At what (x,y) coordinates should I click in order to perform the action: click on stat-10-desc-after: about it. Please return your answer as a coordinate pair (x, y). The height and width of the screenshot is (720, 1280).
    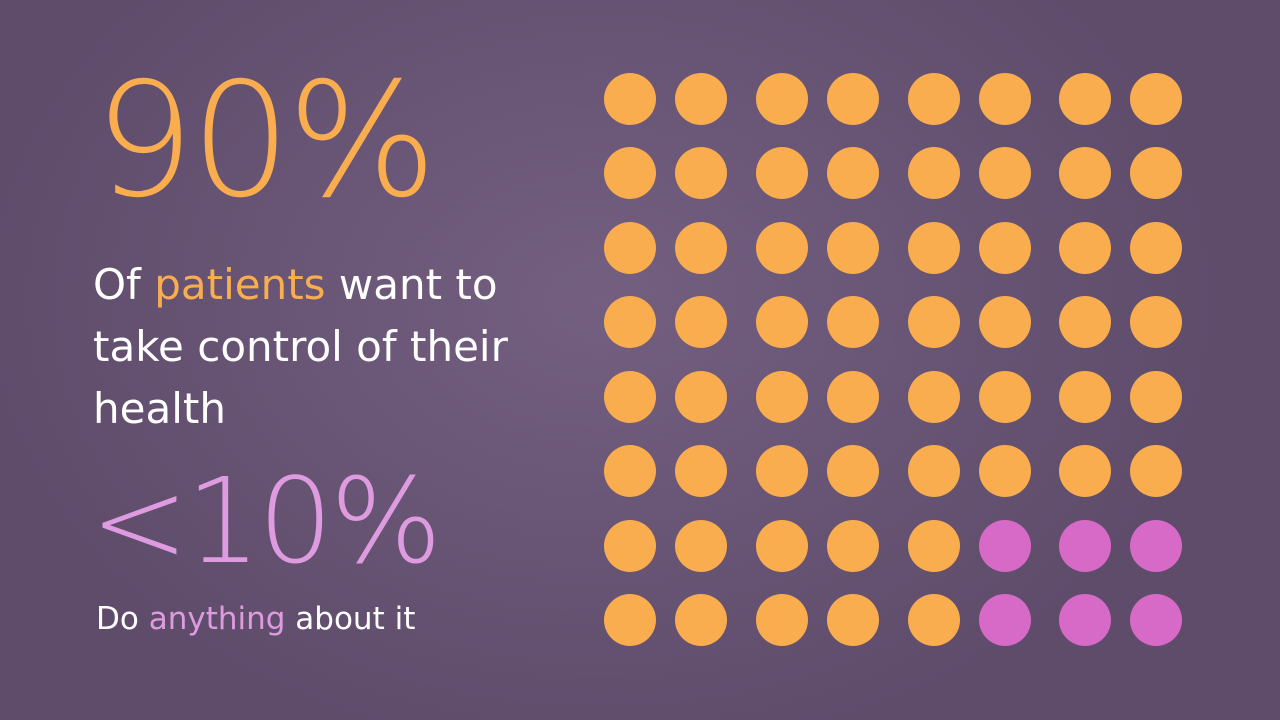
    Looking at the image, I should click on (350, 619).